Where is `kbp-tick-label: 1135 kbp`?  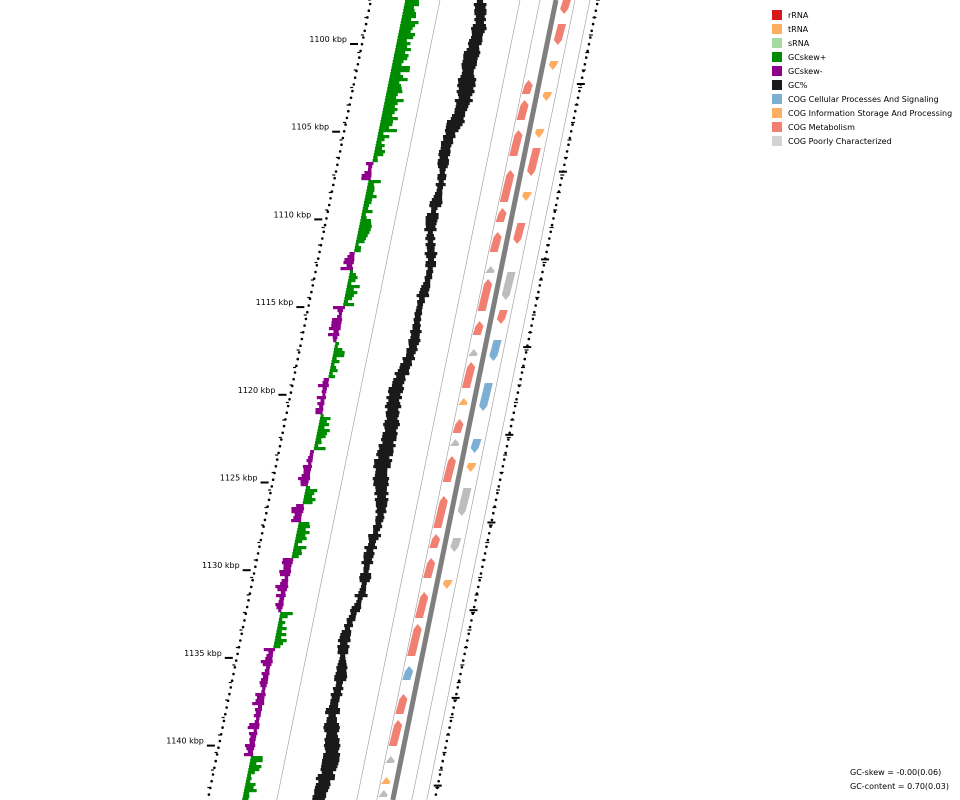
kbp-tick-label: 1135 kbp is located at coordinates (203, 653).